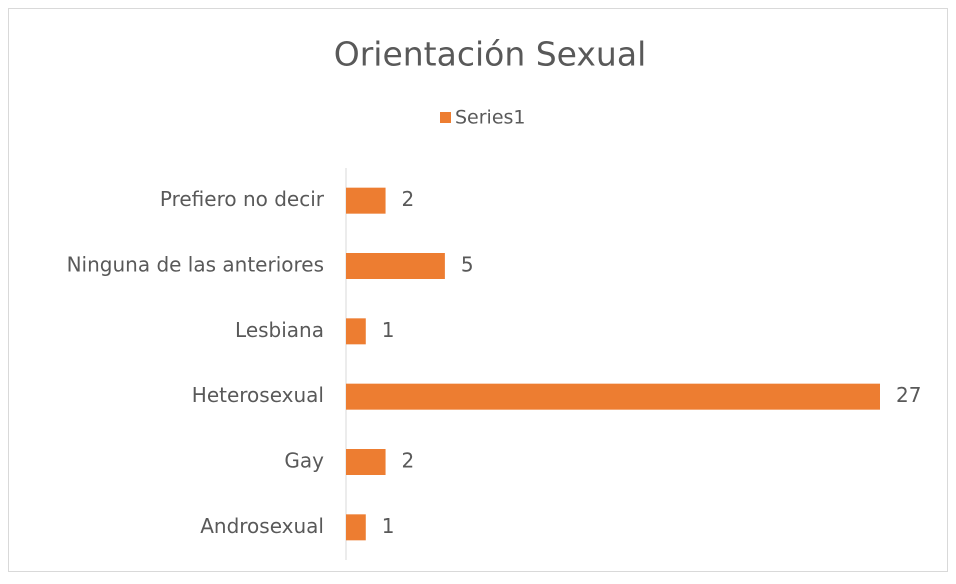 The image size is (956, 584). Describe the element at coordinates (258, 395) in the screenshot. I see `y-tick-label: Heterosexual` at that location.